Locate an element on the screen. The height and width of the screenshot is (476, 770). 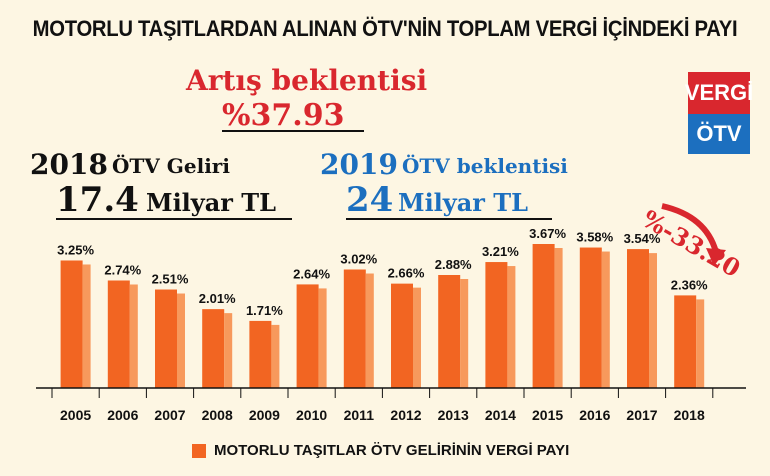
bar-2011 is located at coordinates (354, 328).